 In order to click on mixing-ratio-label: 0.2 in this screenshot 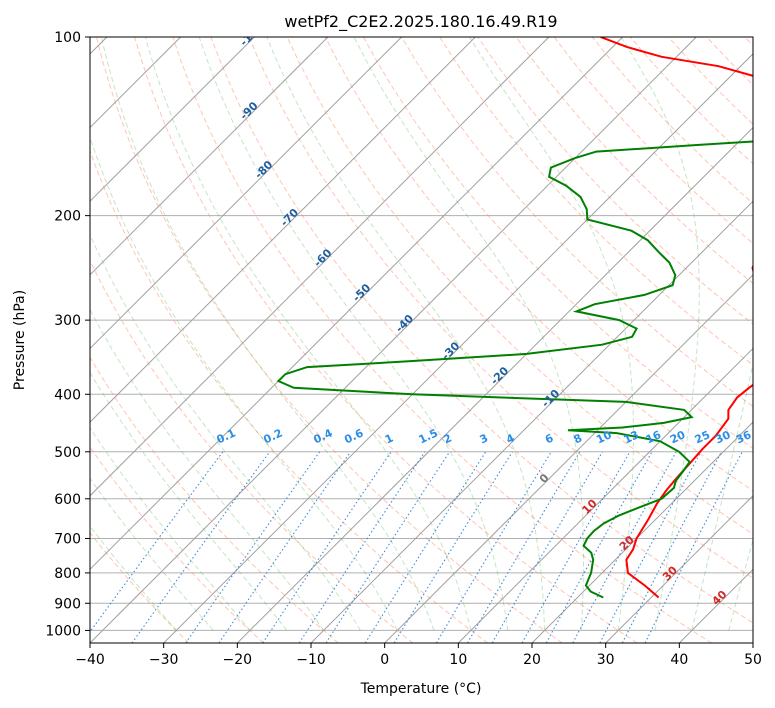, I will do `click(272, 436)`.